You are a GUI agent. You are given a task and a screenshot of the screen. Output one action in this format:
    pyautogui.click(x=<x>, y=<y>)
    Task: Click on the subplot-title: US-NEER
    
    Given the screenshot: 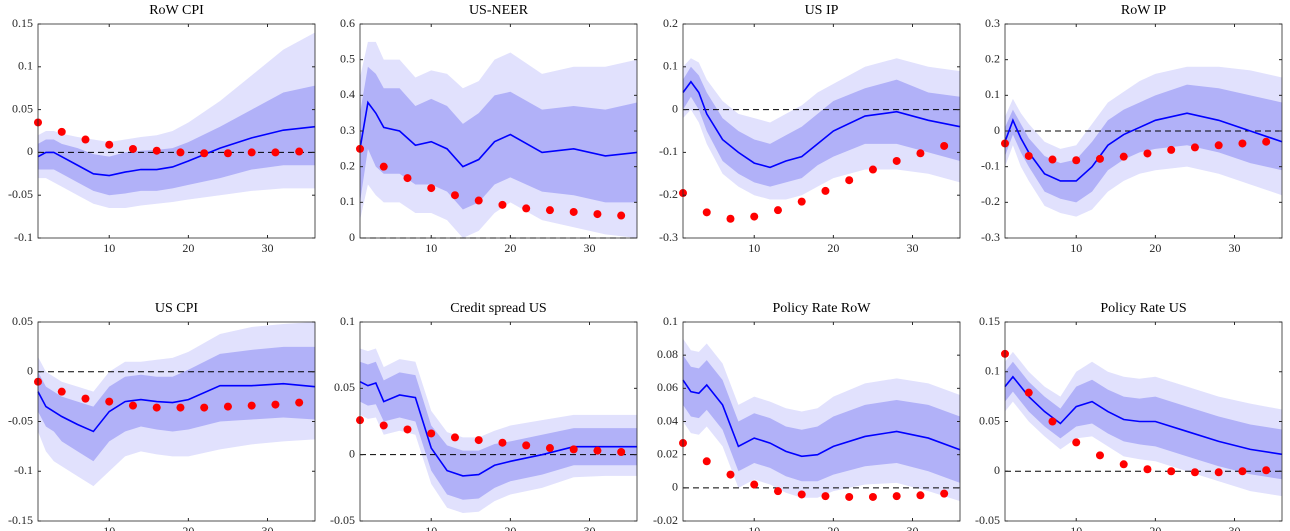 What is the action you would take?
    pyautogui.click(x=499, y=10)
    